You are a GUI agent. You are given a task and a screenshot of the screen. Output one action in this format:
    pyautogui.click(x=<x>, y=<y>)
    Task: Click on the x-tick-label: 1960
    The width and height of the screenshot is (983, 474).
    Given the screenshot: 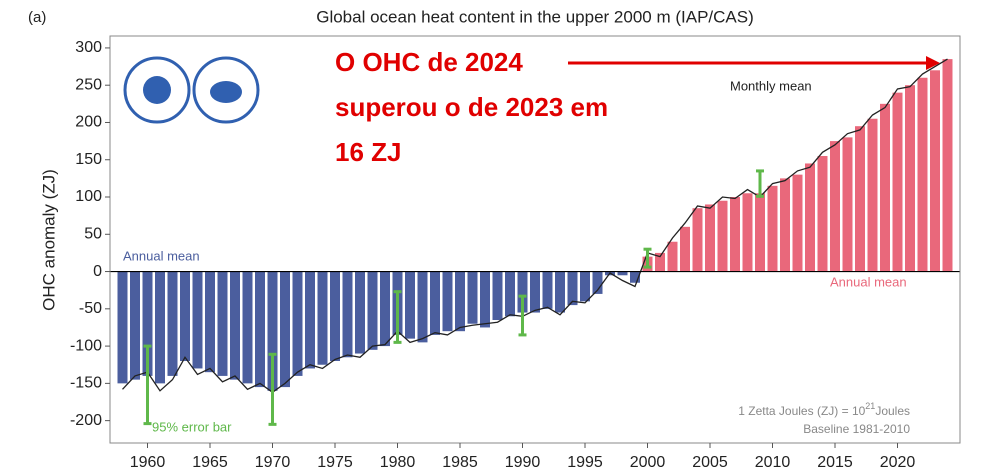 What is the action you would take?
    pyautogui.click(x=148, y=462)
    